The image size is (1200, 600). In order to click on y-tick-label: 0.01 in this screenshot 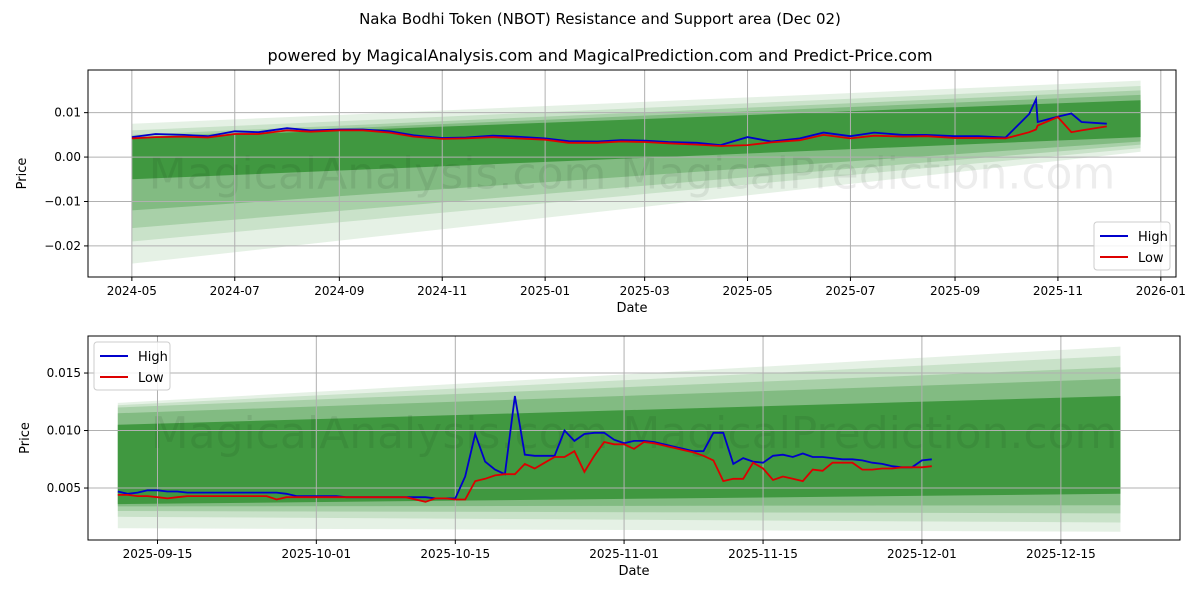, I will do `click(67, 113)`.